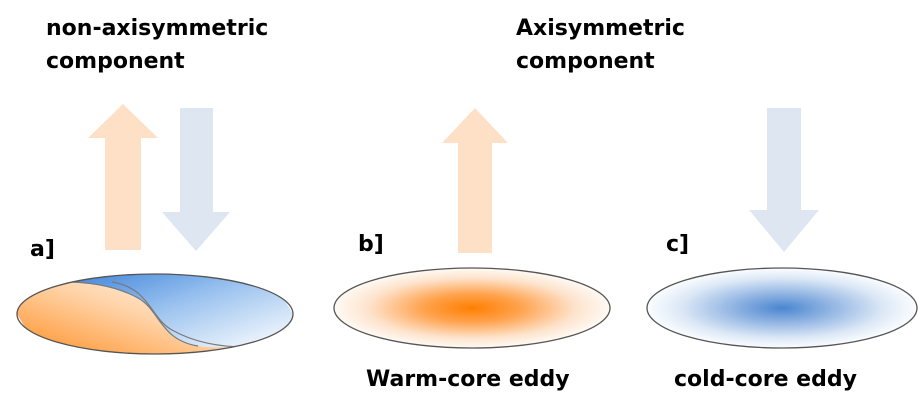 The image size is (918, 397). Describe the element at coordinates (468, 379) in the screenshot. I see `caption-warm-core-eddy: Warm-core eddy` at that location.